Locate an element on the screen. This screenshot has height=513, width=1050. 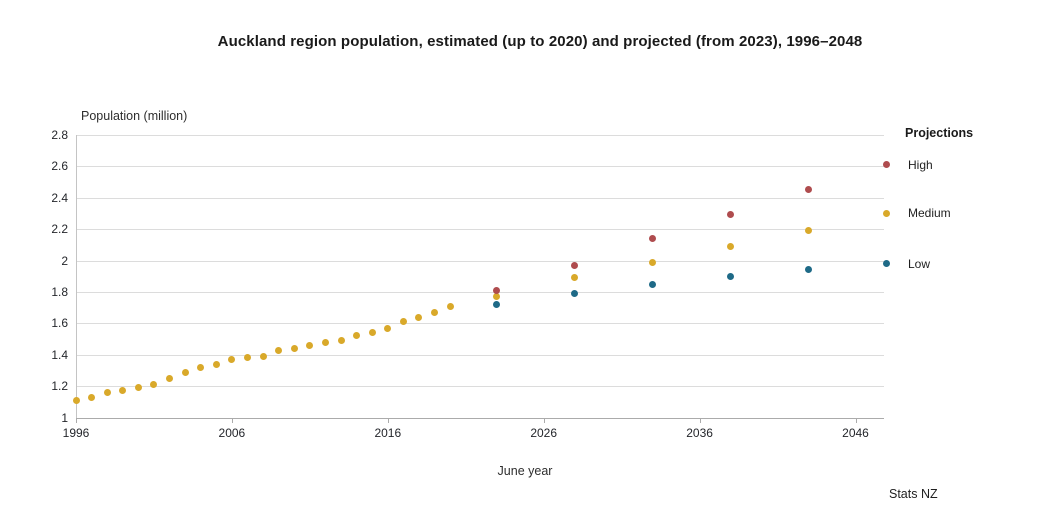
source-attribution: Stats NZ is located at coordinates (913, 494).